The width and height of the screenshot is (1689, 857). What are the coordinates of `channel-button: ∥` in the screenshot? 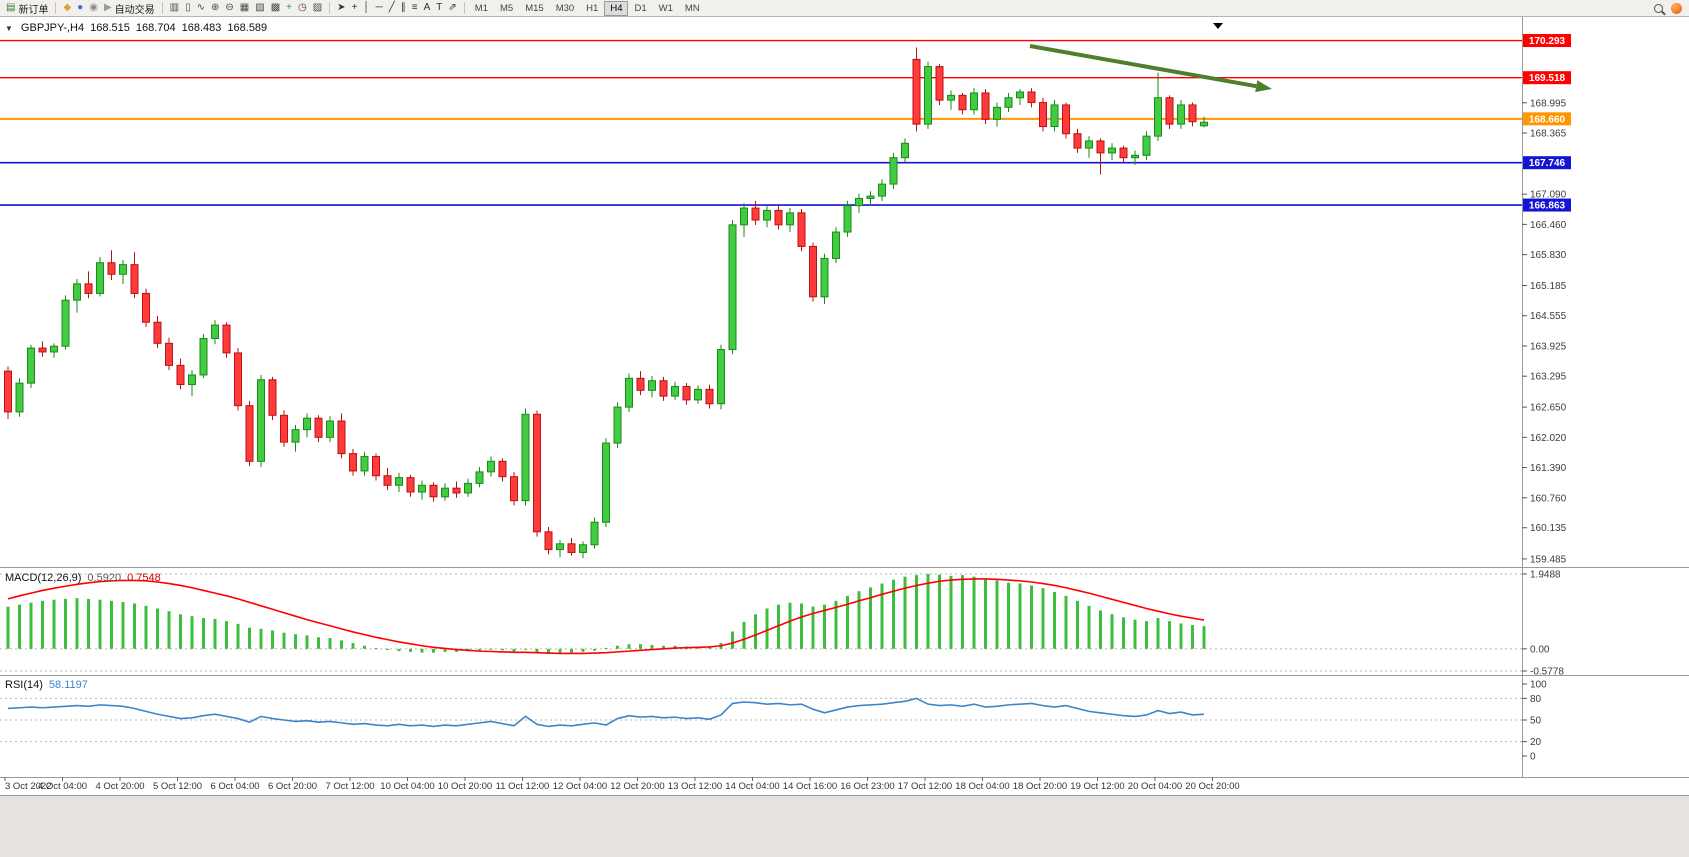 It's located at (403, 8).